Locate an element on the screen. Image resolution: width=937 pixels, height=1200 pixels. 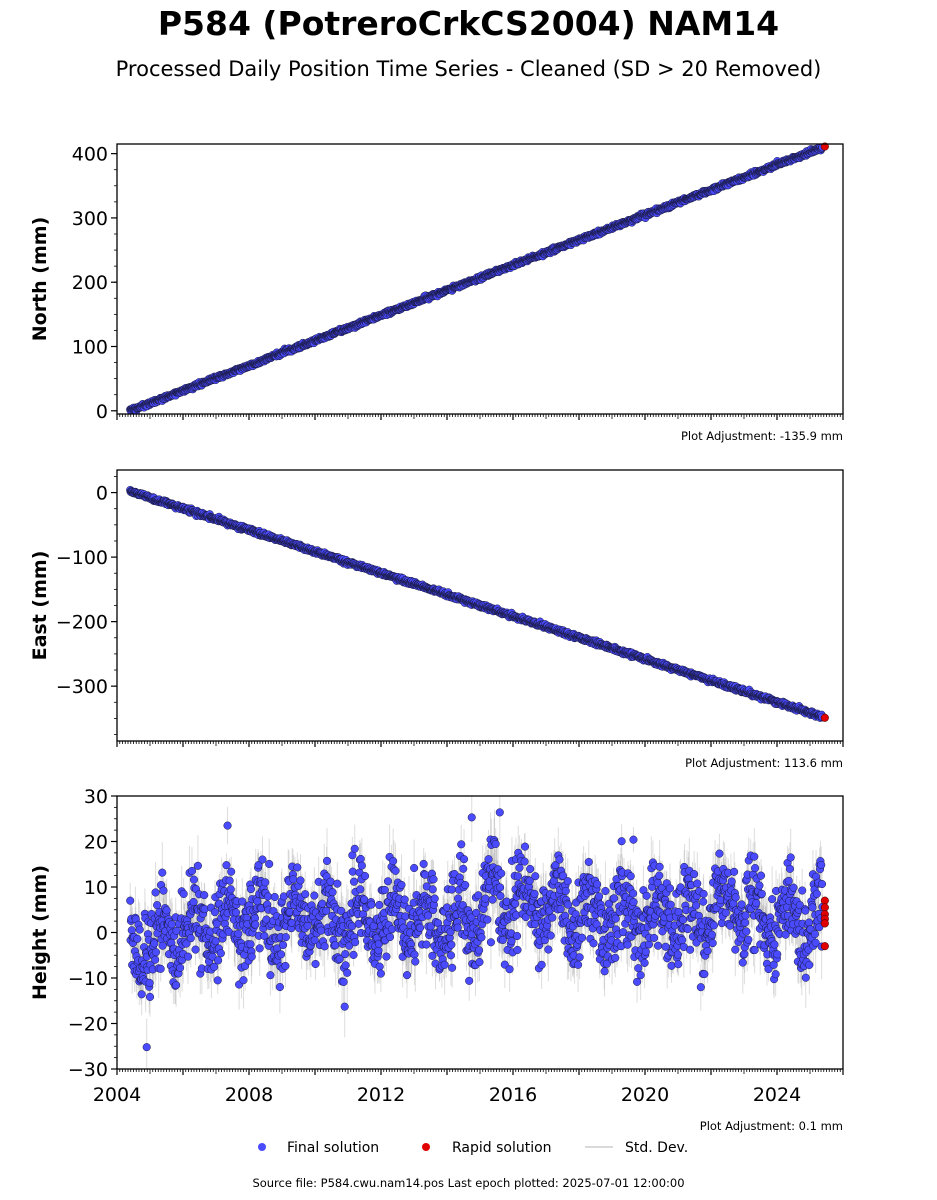
legend: Final solution Rapid solution Std. Dev. is located at coordinates (473, 1148).